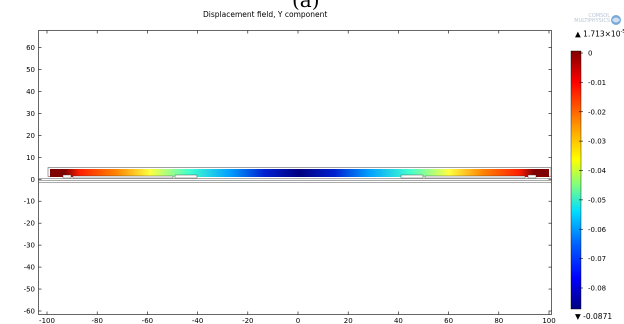 The height and width of the screenshot is (324, 624). I want to click on x-tick-label: 60, so click(448, 320).